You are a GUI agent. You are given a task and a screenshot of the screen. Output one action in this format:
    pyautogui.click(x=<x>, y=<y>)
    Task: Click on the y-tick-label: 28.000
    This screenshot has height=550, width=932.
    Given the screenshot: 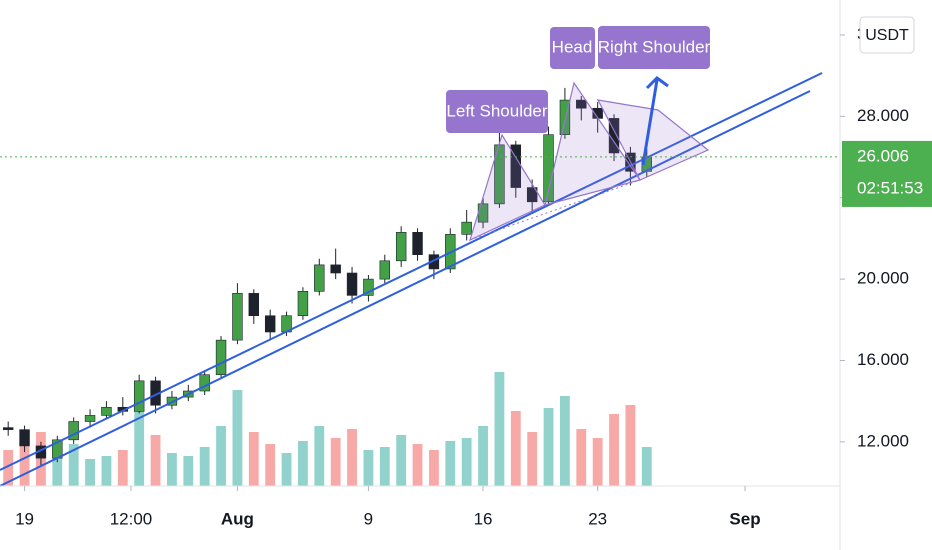 What is the action you would take?
    pyautogui.click(x=883, y=115)
    